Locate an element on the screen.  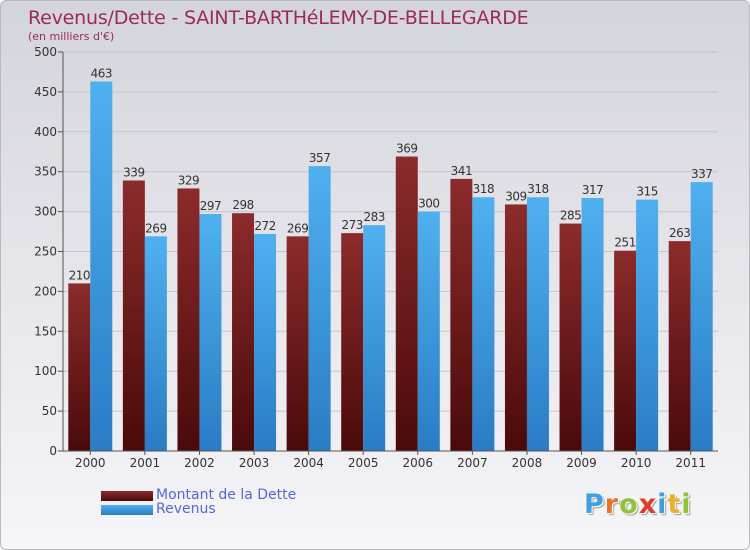
proxiti-logo: Proxiti is located at coordinates (638, 504).